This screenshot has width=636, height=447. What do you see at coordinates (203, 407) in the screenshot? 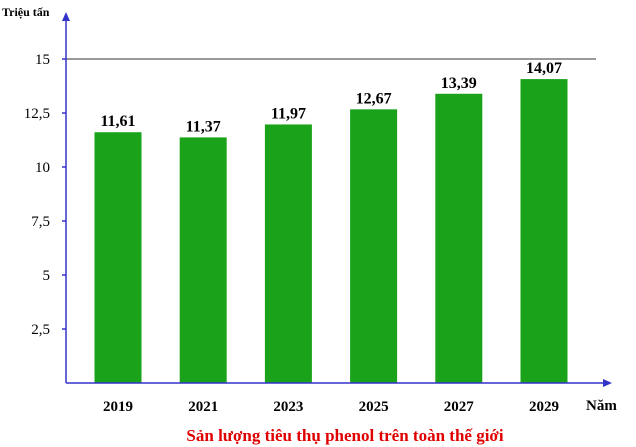
I see `x-tick-label-2021: 2021` at bounding box center [203, 407].